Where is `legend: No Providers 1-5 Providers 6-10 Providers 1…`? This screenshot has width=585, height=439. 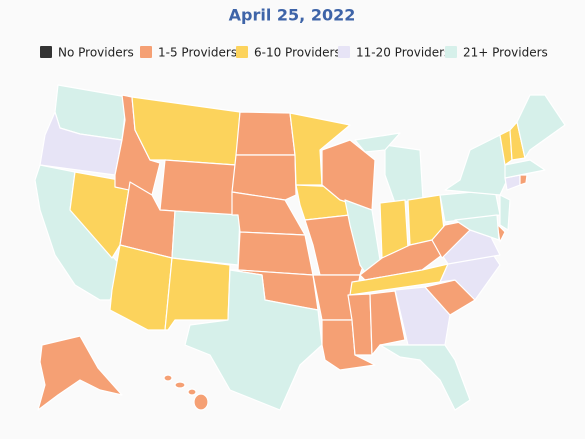 legend: No Providers 1-5 Providers 6-10 Providers 1… is located at coordinates (294, 53).